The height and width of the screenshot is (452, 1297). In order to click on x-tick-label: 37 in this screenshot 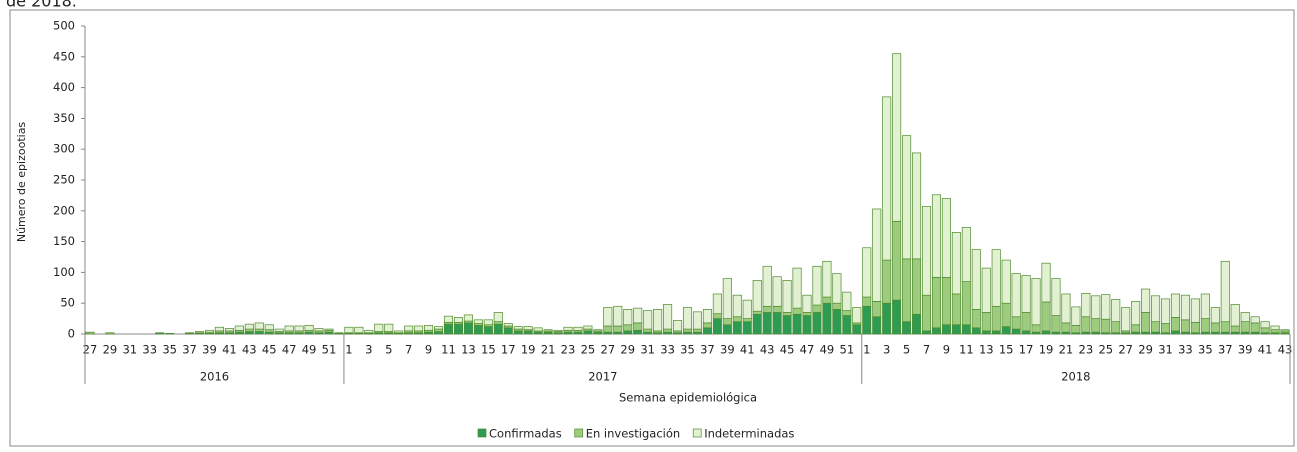, I will do `click(1225, 350)`.